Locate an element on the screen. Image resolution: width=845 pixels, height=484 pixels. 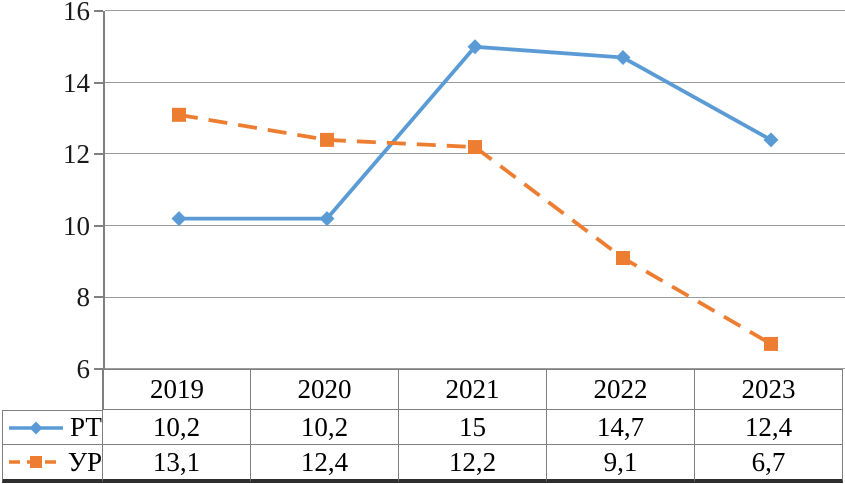
legend-cell: УР is located at coordinates (52, 464).